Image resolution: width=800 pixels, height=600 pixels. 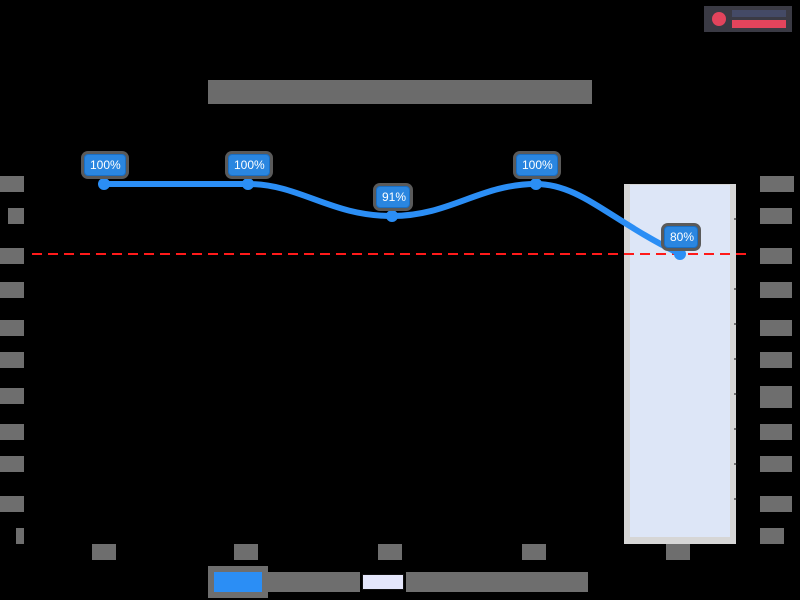 What do you see at coordinates (776, 360) in the screenshot?
I see `right-axis-tick: 50%` at bounding box center [776, 360].